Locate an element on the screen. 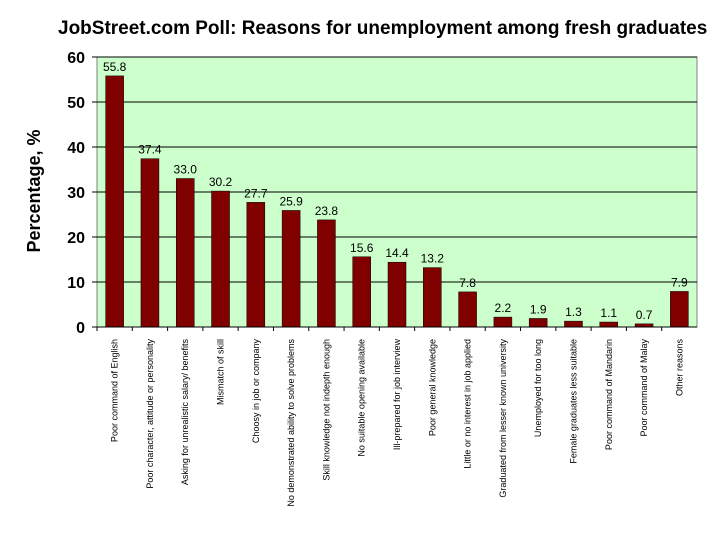 The height and width of the screenshot is (540, 720). y-tick-label: 50 is located at coordinates (76, 103).